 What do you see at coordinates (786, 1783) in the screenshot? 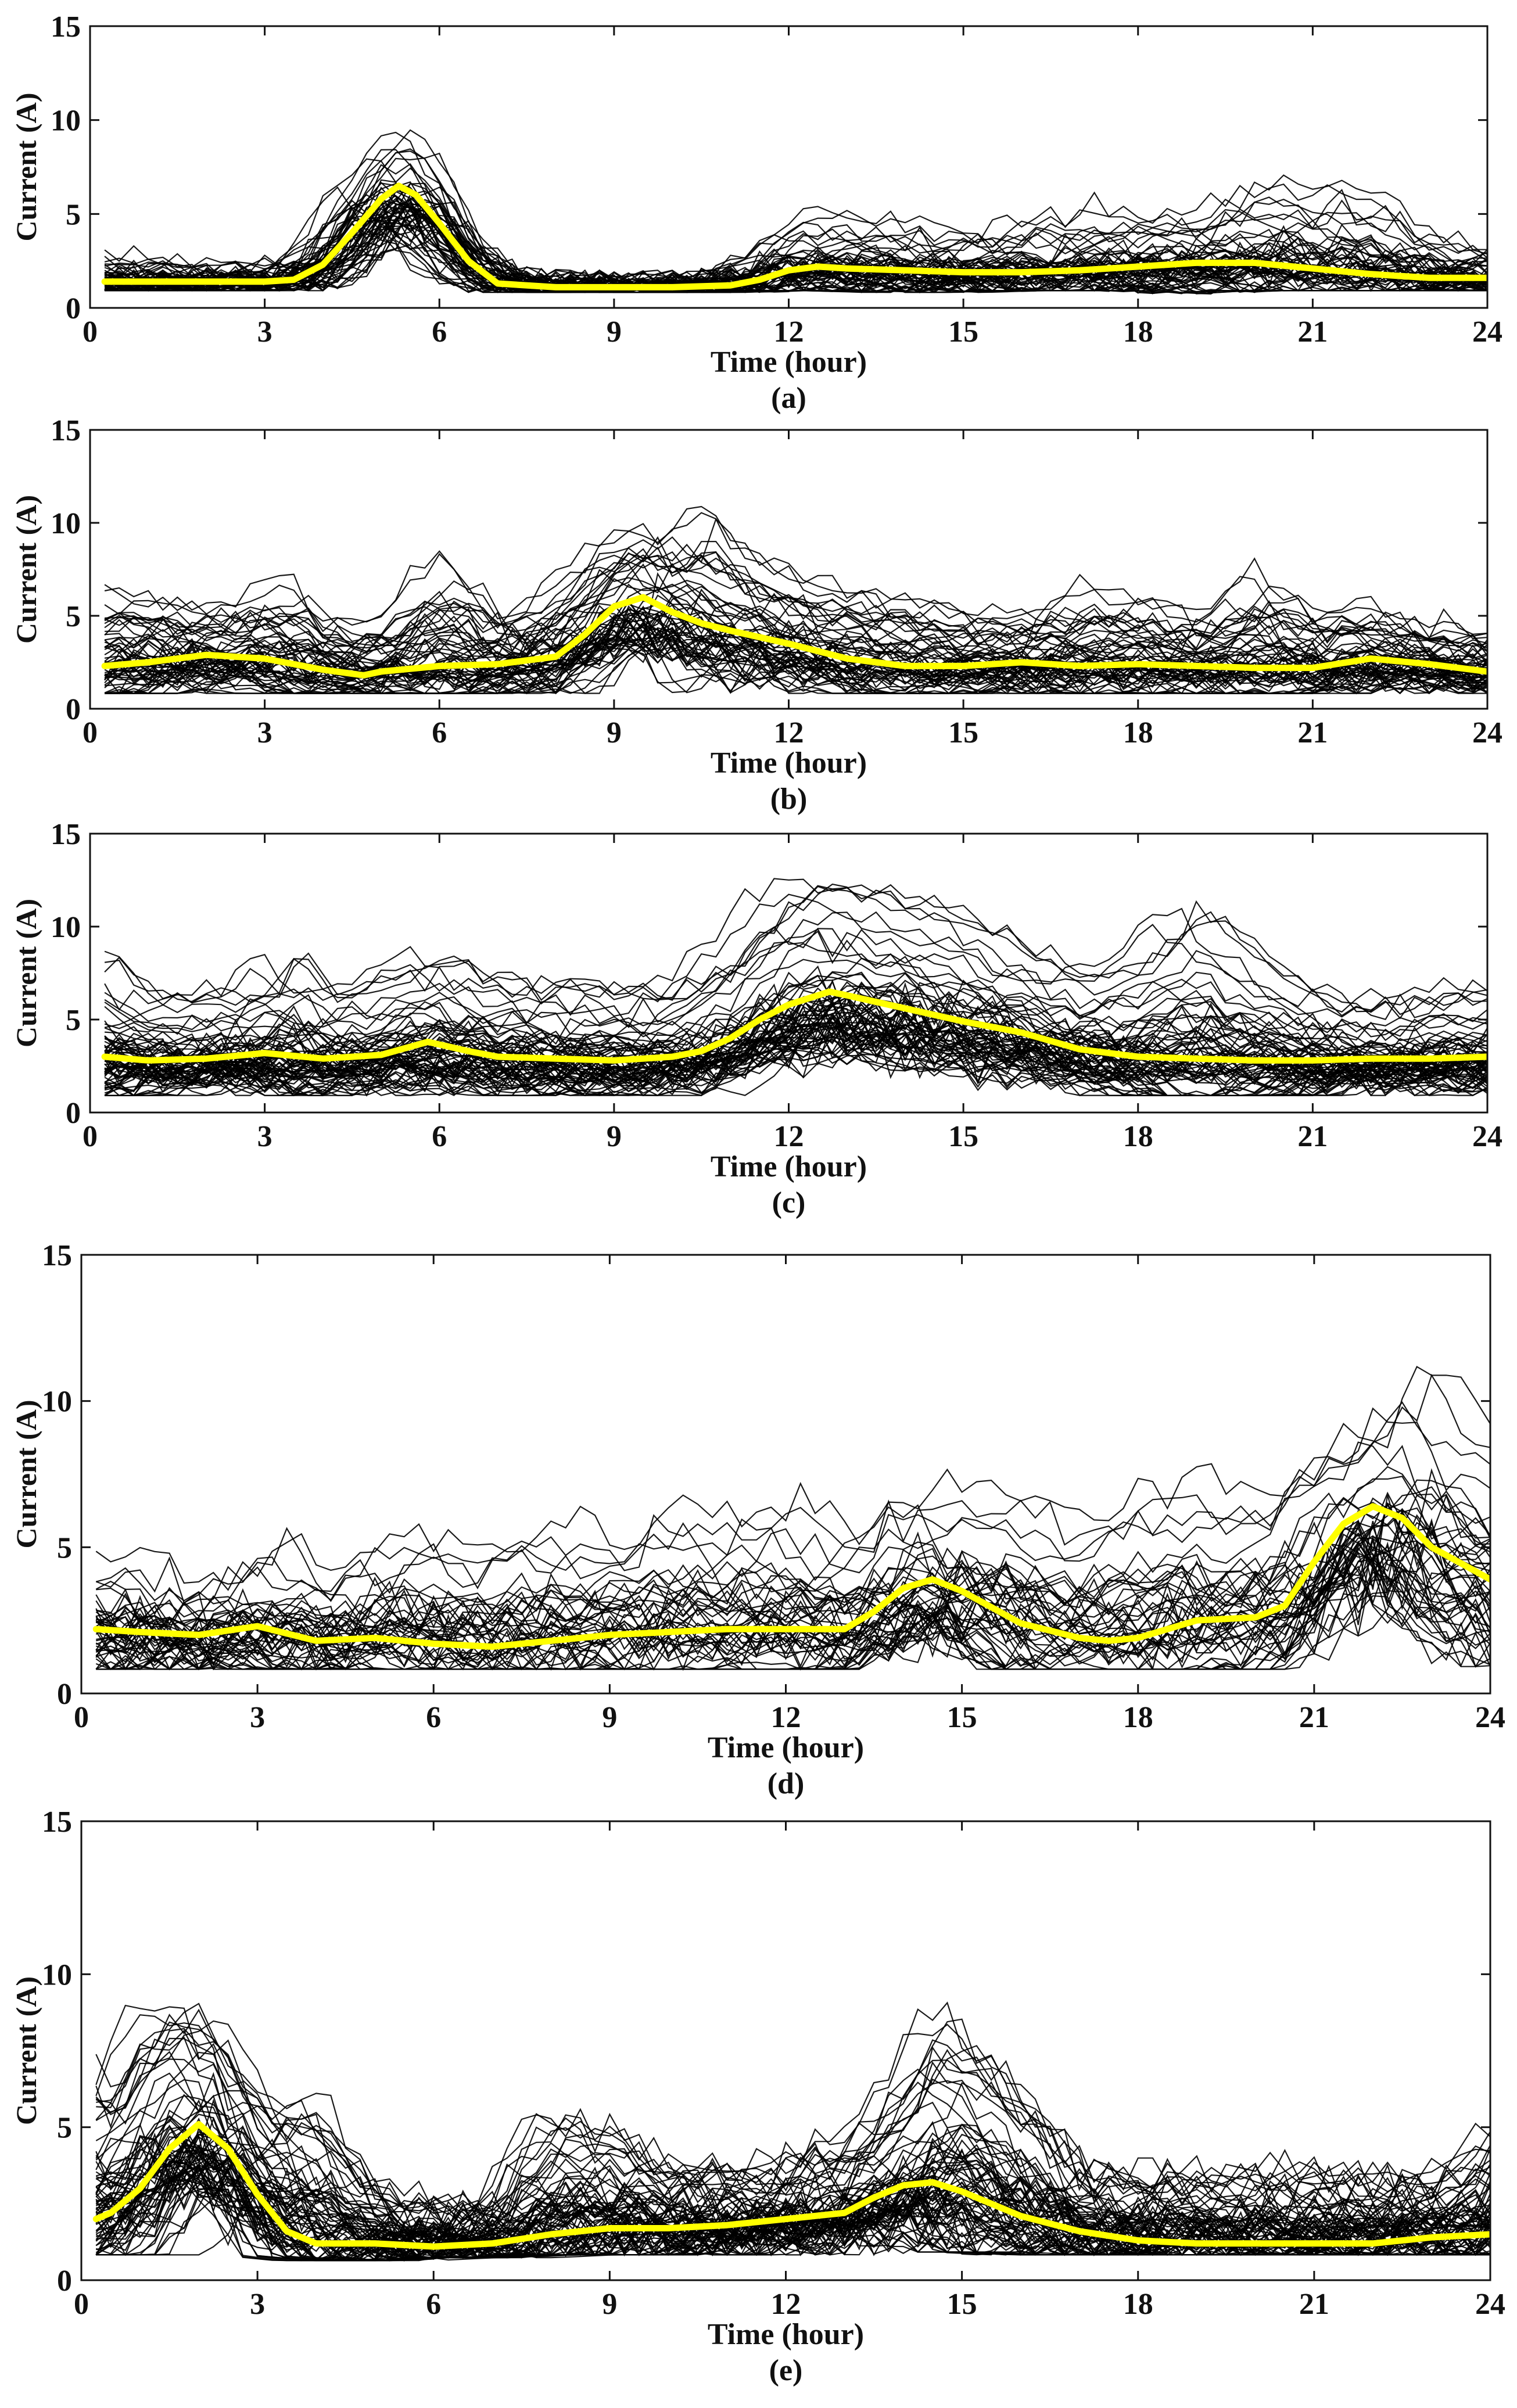
I see `panel-caption: (d)` at bounding box center [786, 1783].